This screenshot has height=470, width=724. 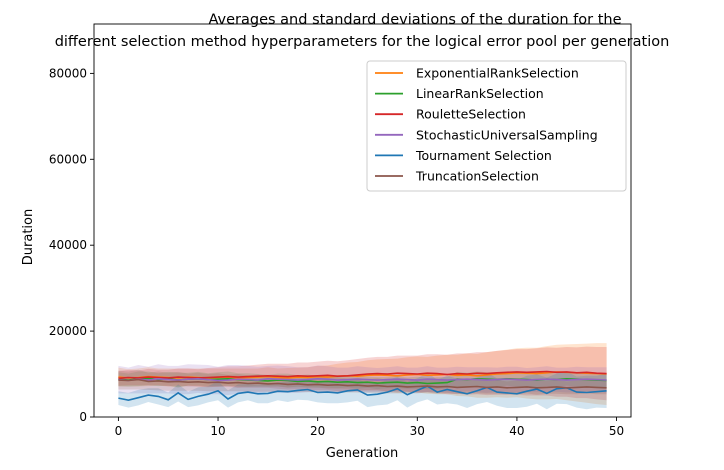 I want to click on legend-box, so click(x=496, y=126).